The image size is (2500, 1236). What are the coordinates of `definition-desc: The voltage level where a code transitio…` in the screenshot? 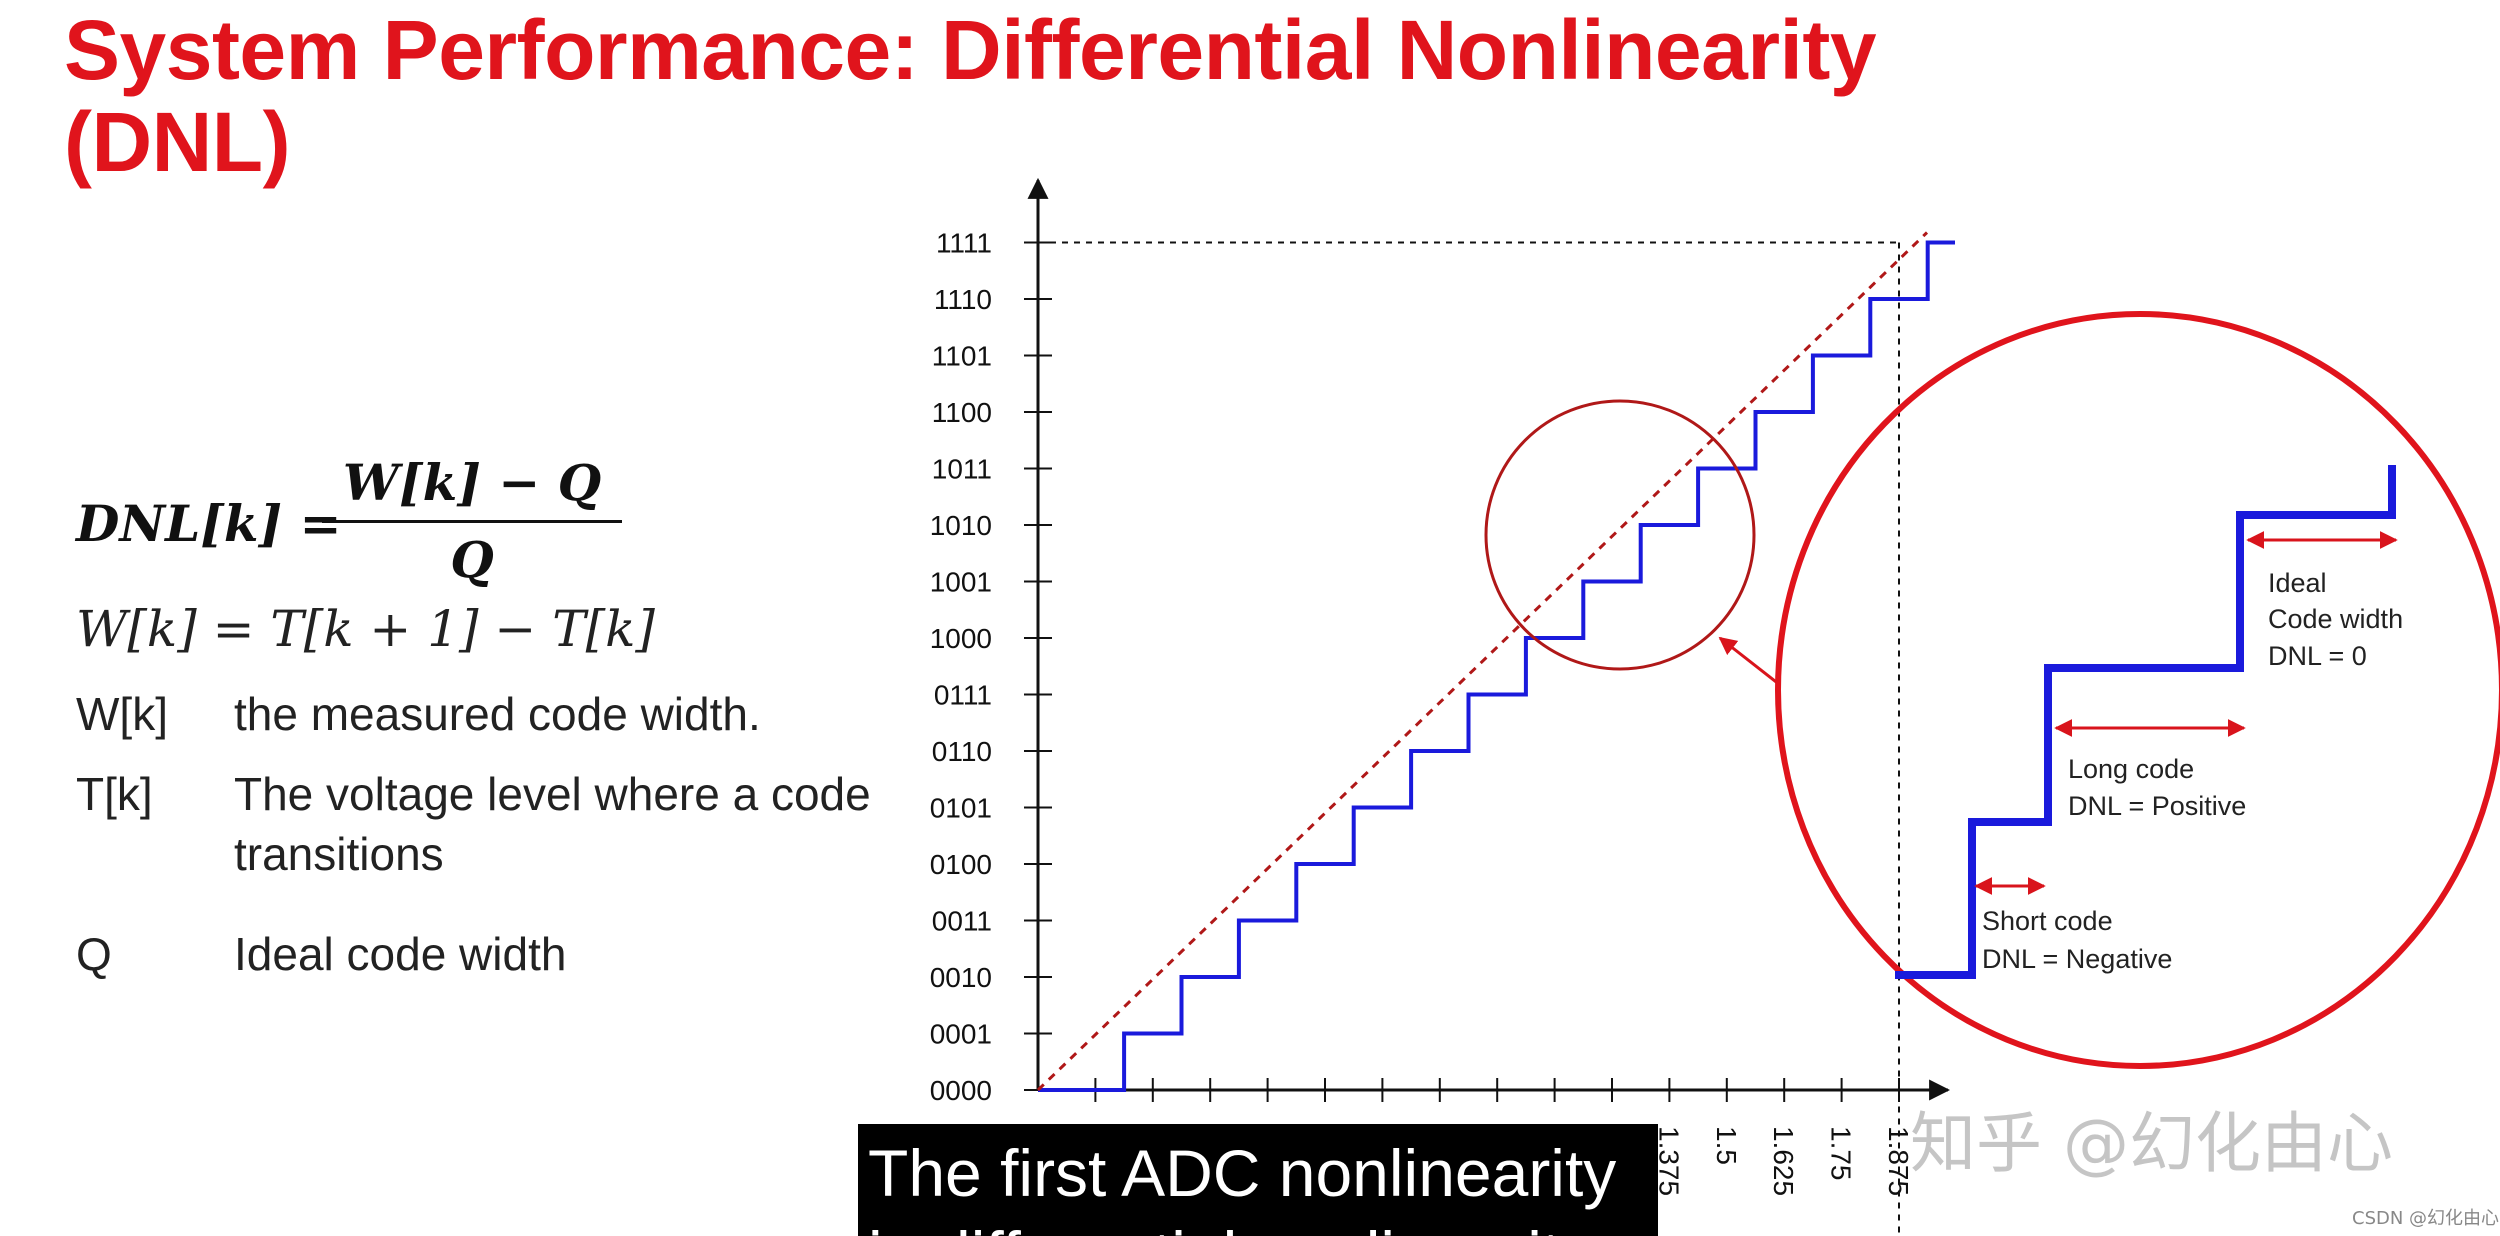 It's located at (552, 824).